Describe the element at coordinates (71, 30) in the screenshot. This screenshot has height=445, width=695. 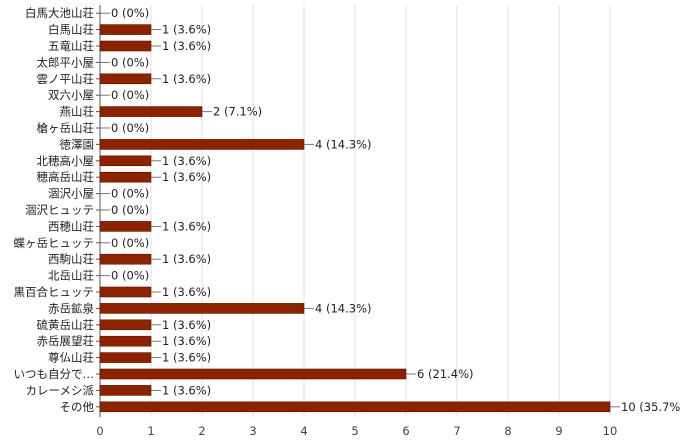
I see `category-label: 白馬山荘` at that location.